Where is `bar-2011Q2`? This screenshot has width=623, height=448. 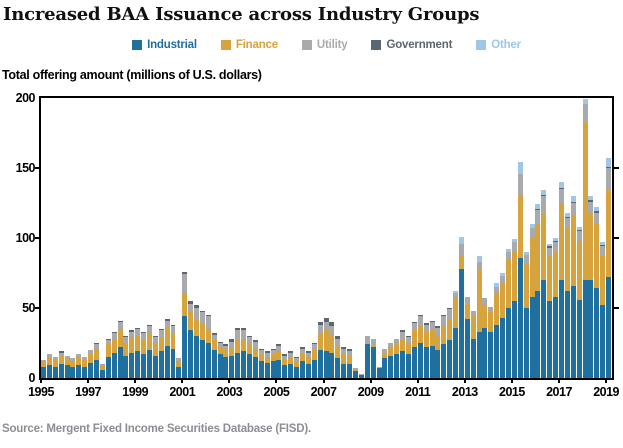
bar-2011Q2 is located at coordinates (426, 350).